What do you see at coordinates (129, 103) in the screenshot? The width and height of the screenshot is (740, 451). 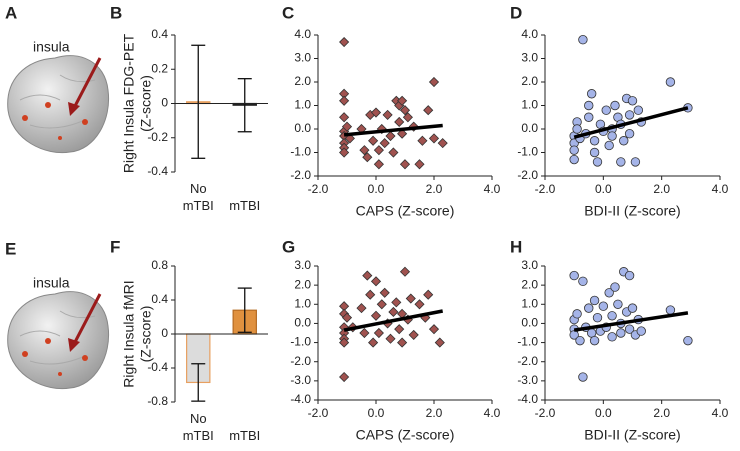 I see `y-axis-label: Right Insula FDG-PET` at bounding box center [129, 103].